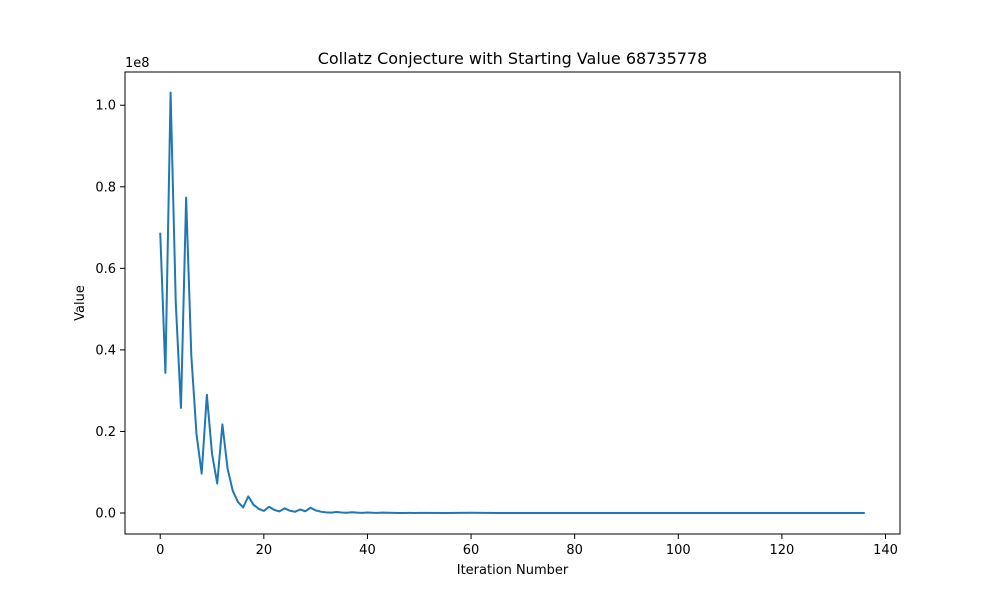 Image resolution: width=1000 pixels, height=600 pixels. What do you see at coordinates (105, 350) in the screenshot?
I see `y-tick-label: 0.4` at bounding box center [105, 350].